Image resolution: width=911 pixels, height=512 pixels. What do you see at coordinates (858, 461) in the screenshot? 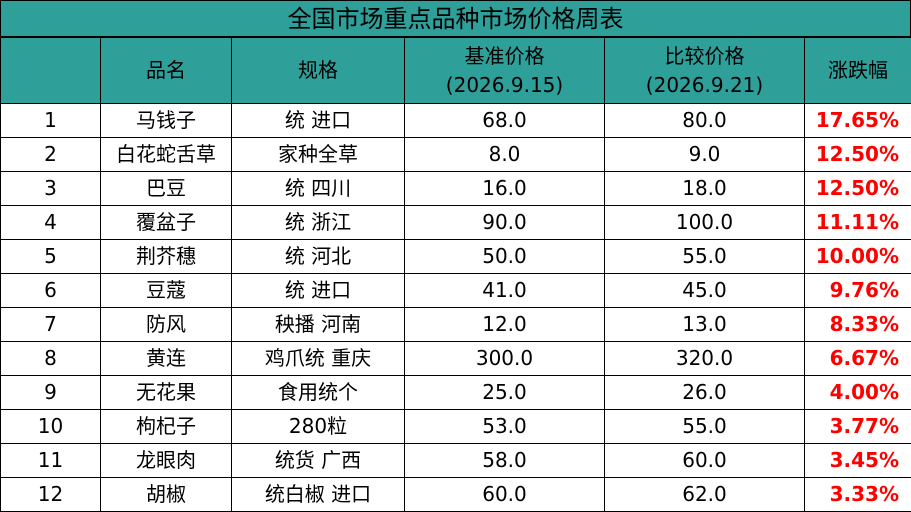
I see `cell-change: 3.45%` at bounding box center [858, 461].